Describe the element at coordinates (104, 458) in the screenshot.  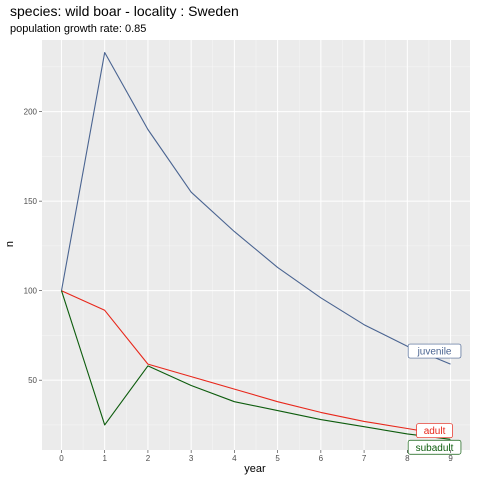
I see `x-tick-label: 1` at that location.